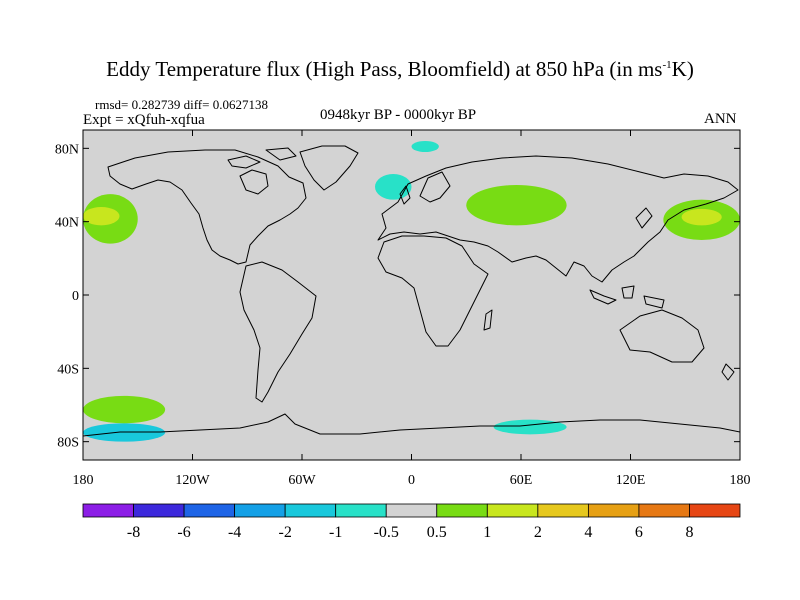  I want to click on south-america-coastline, so click(278, 332).